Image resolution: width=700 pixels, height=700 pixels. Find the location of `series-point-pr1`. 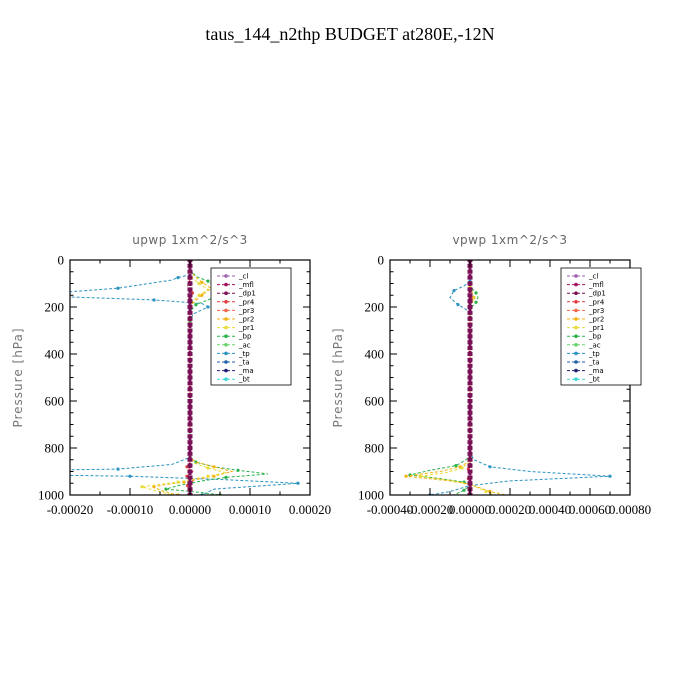

series-point-pr1 is located at coordinates (199, 283).